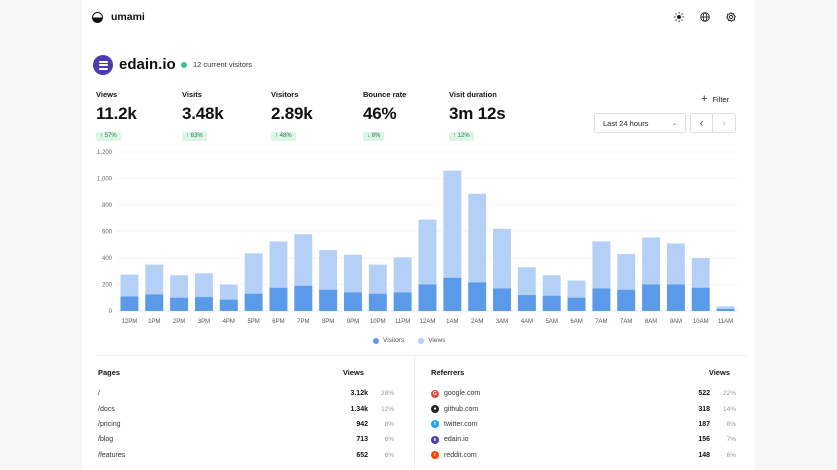 This screenshot has height=470, width=837. Describe the element at coordinates (378, 322) in the screenshot. I see `x-tick-label: 10PM` at that location.